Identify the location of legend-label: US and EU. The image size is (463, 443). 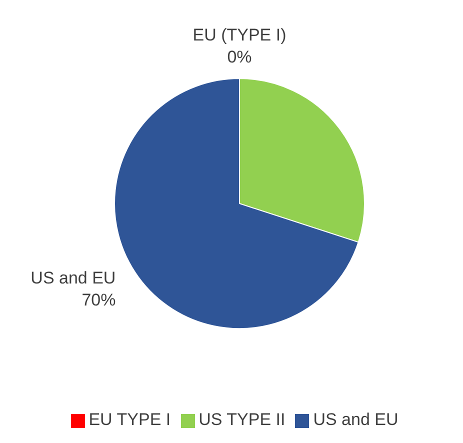
(355, 419).